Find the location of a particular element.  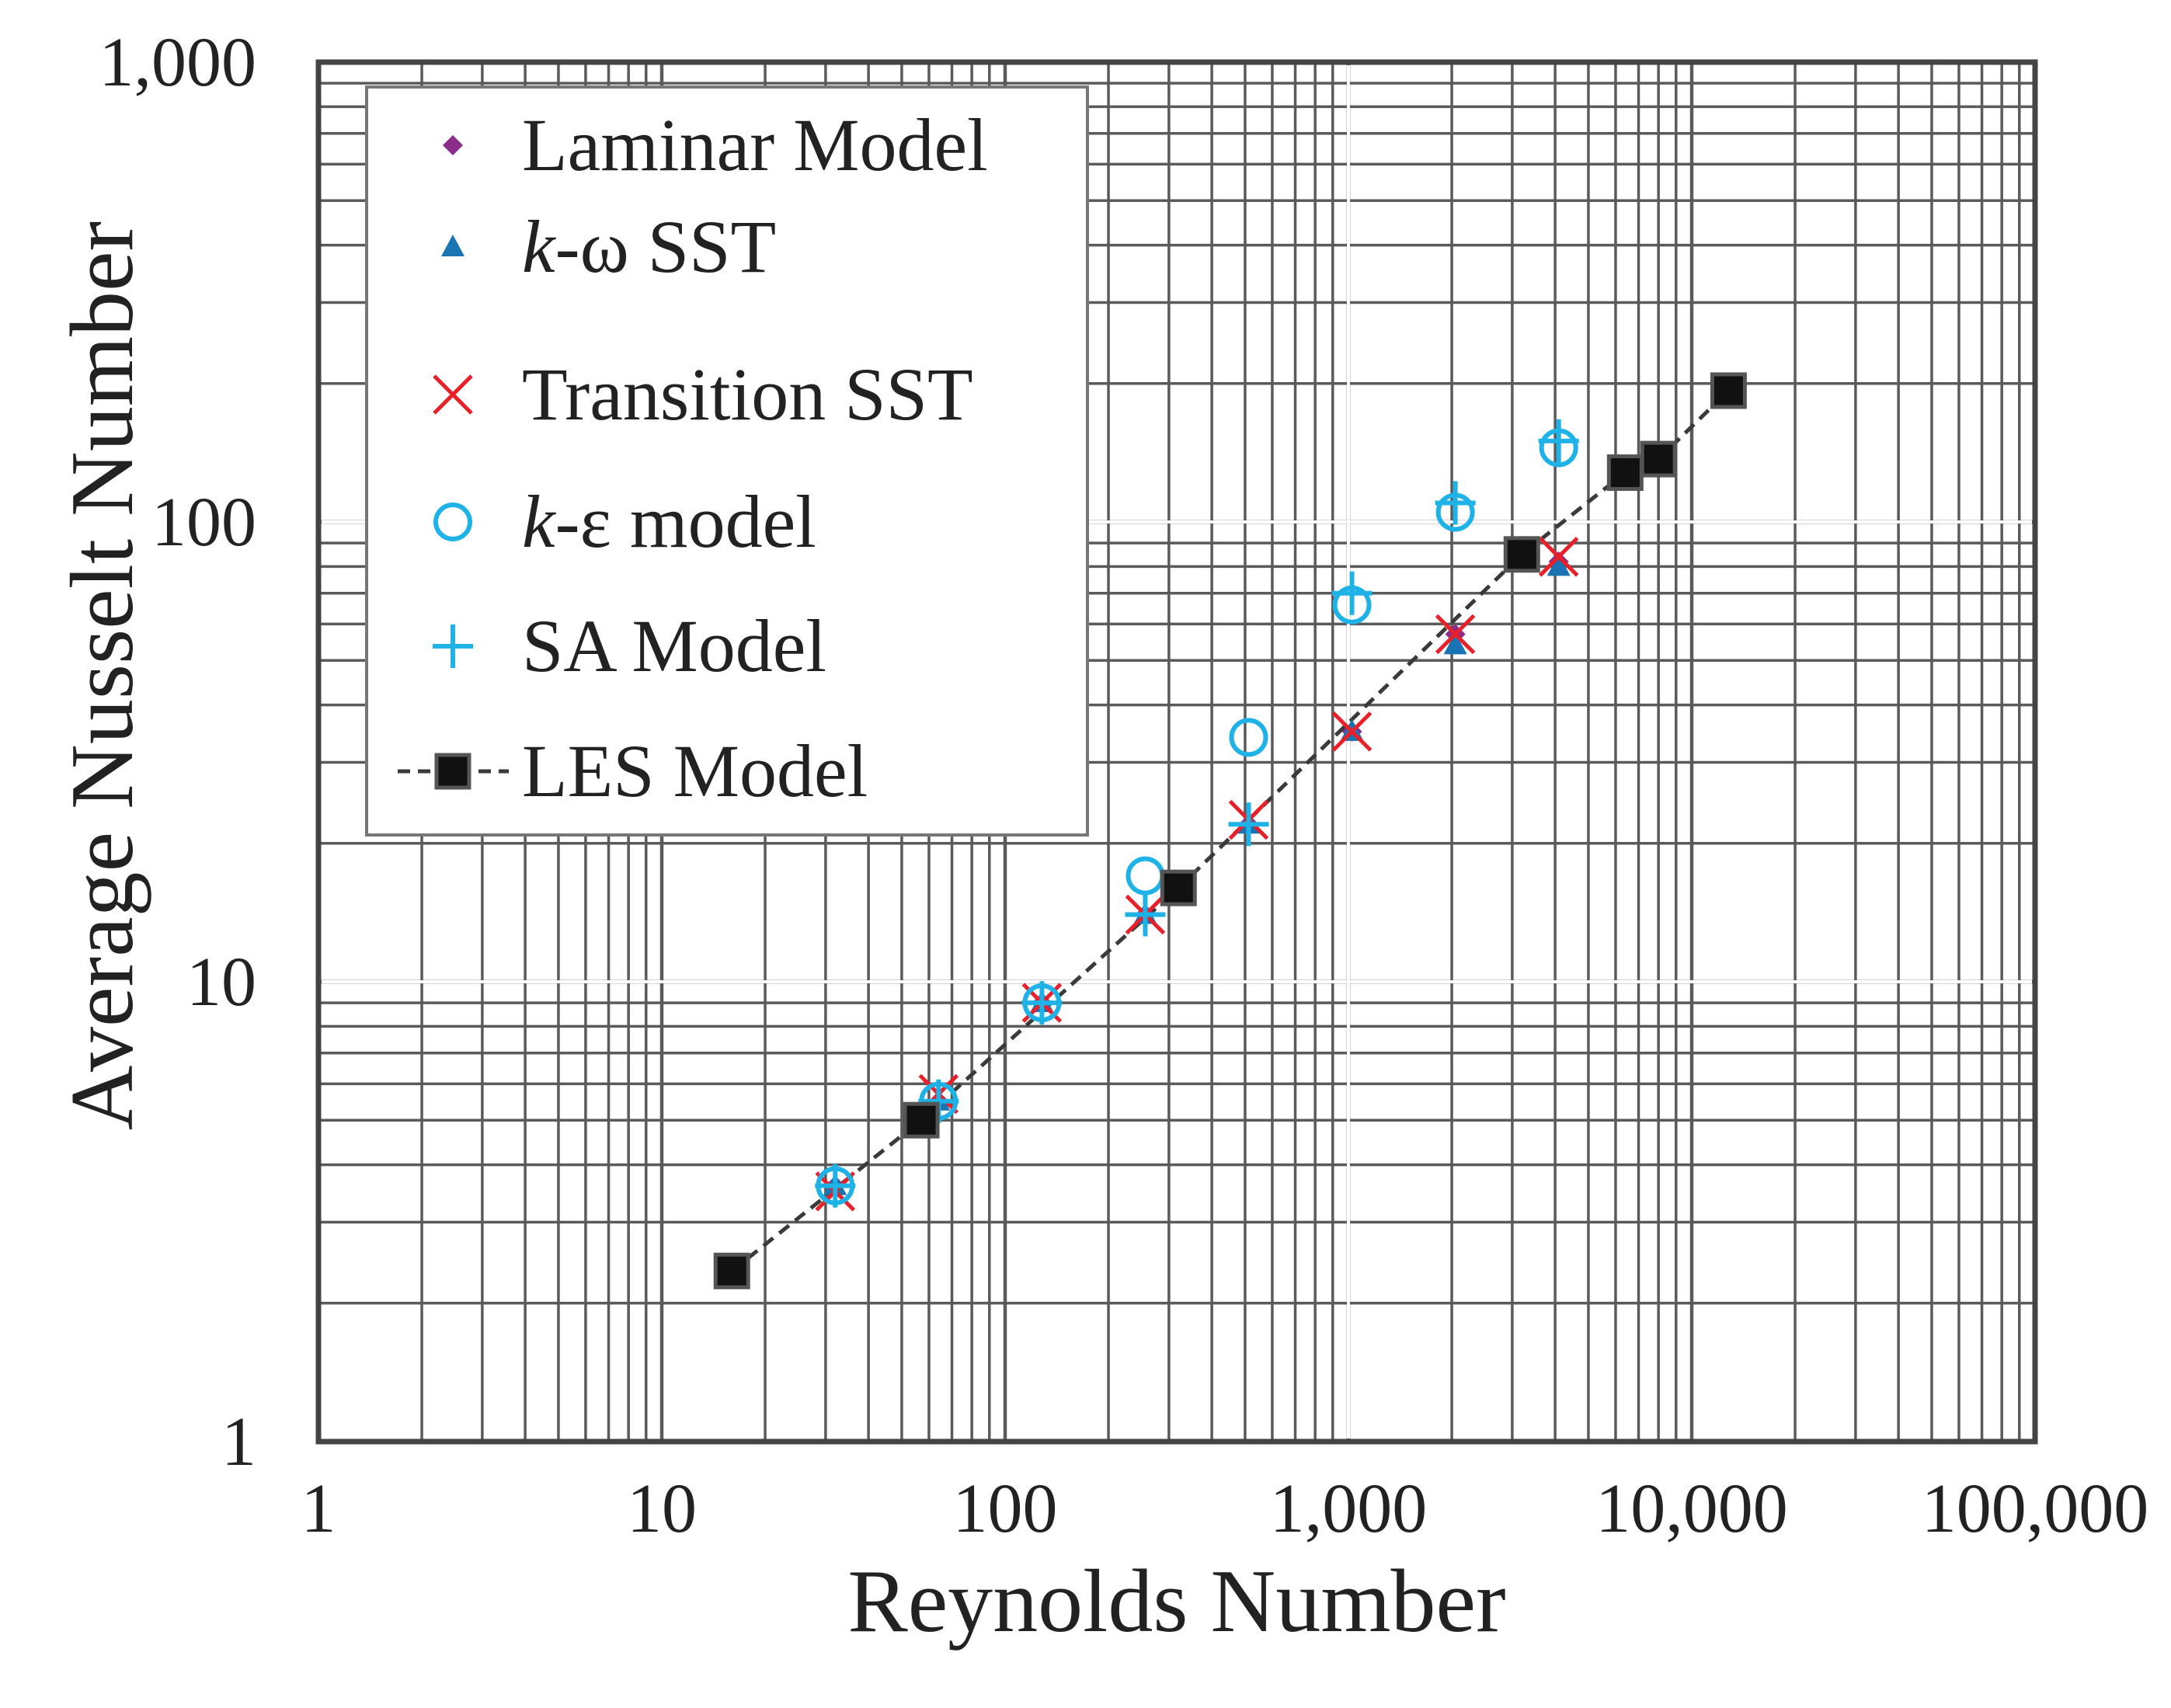

legend-label: SA Model is located at coordinates (674, 645).